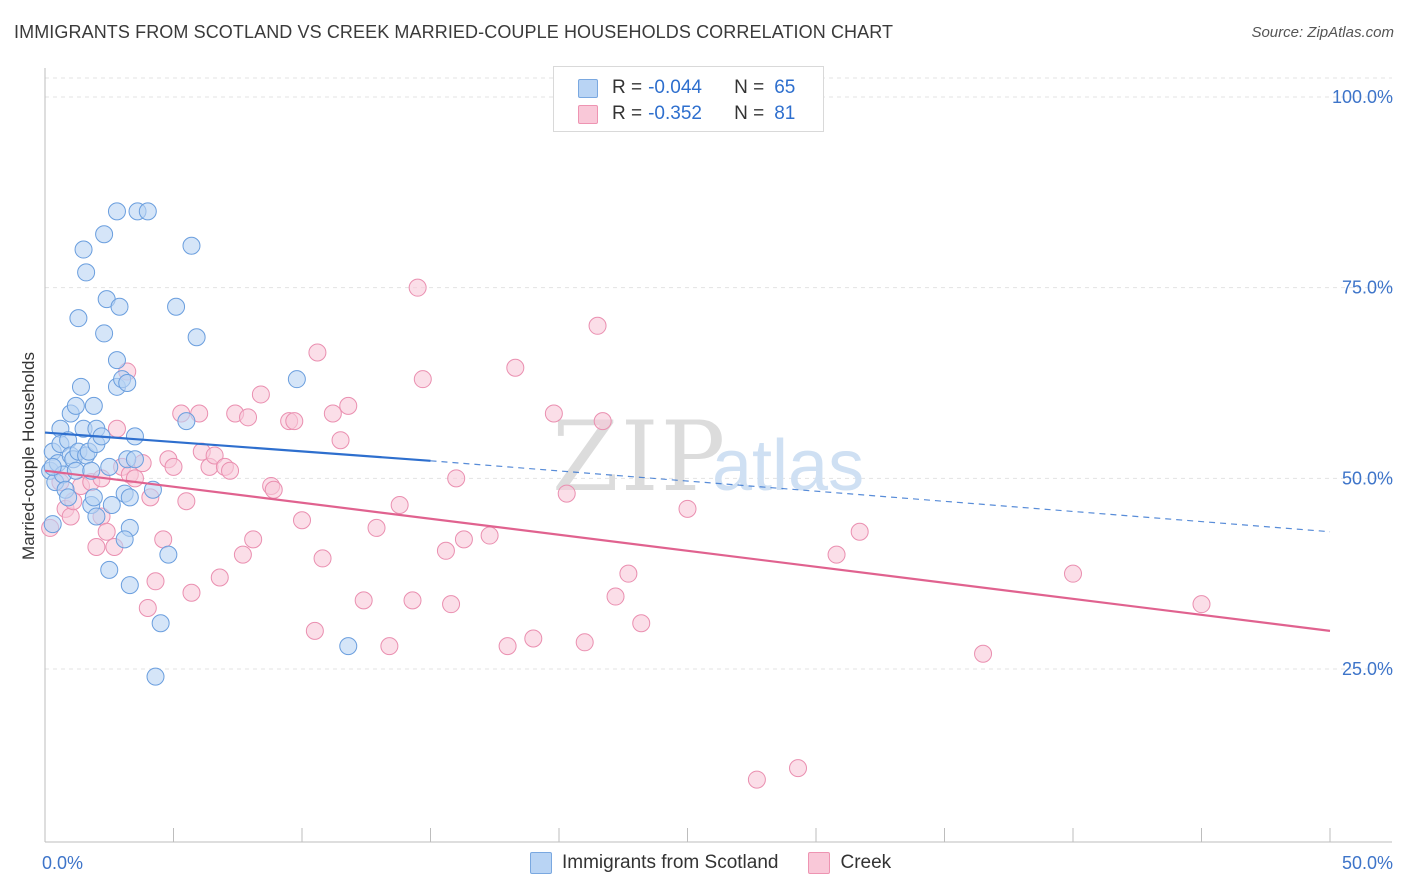 The image size is (1406, 892). Describe the element at coordinates (639, 457) in the screenshot. I see `watermark-zip: ZIP` at that location.